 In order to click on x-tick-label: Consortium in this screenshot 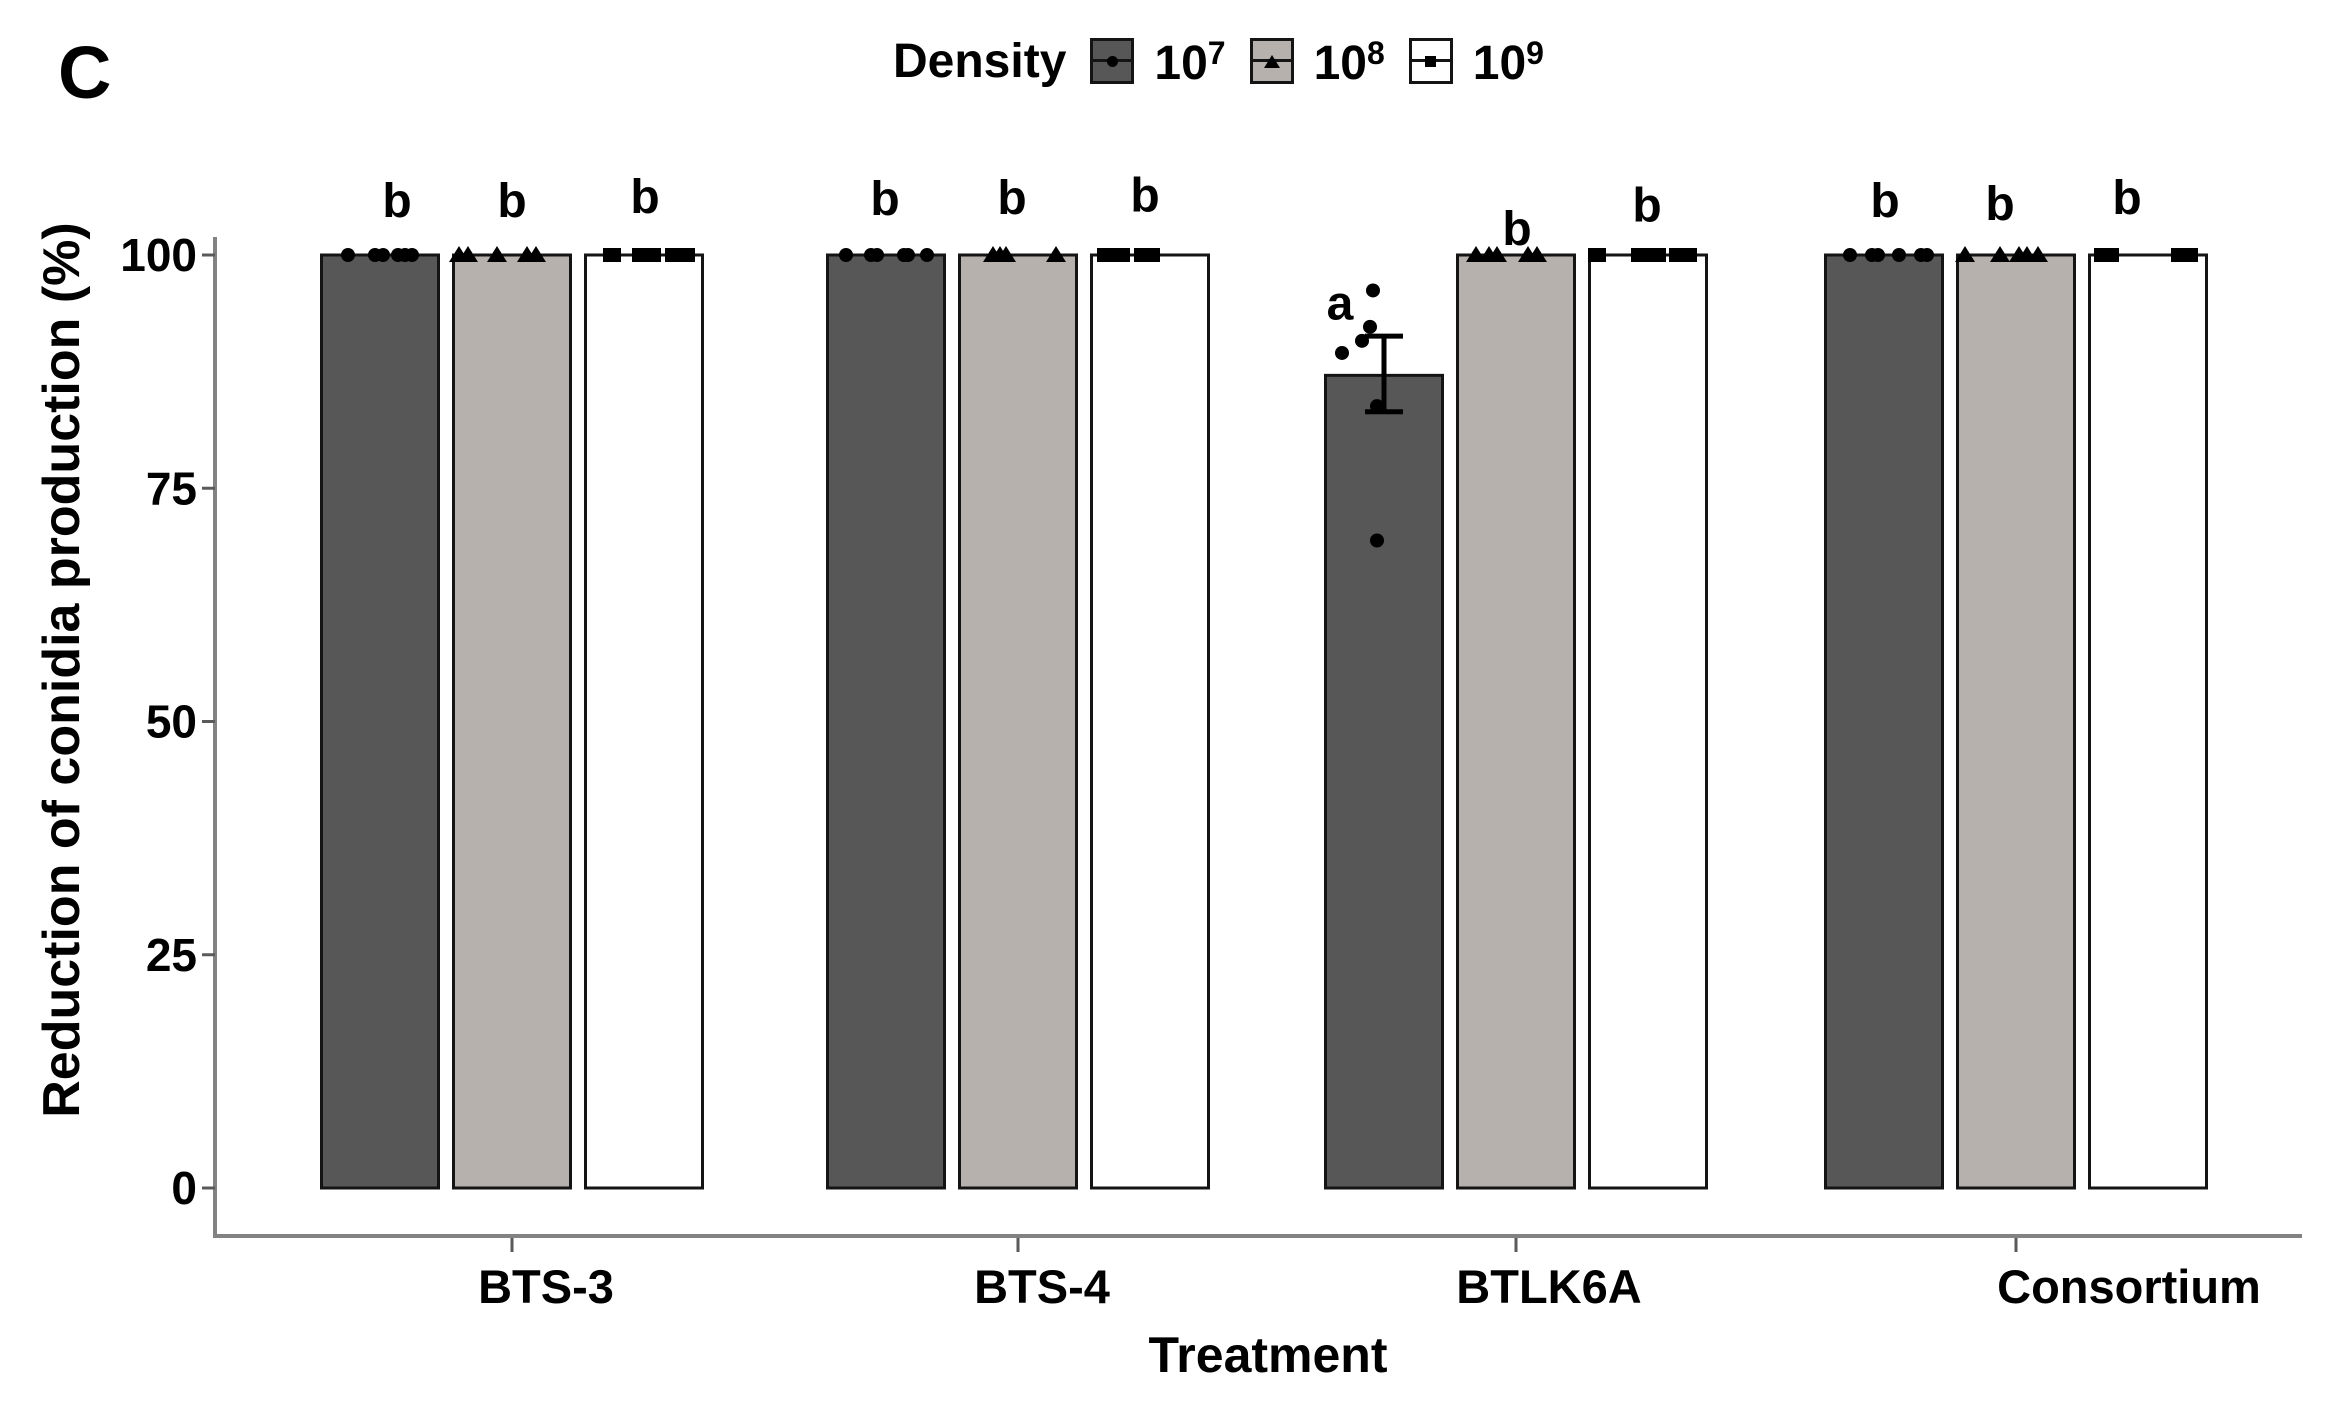, I will do `click(2129, 1286)`.